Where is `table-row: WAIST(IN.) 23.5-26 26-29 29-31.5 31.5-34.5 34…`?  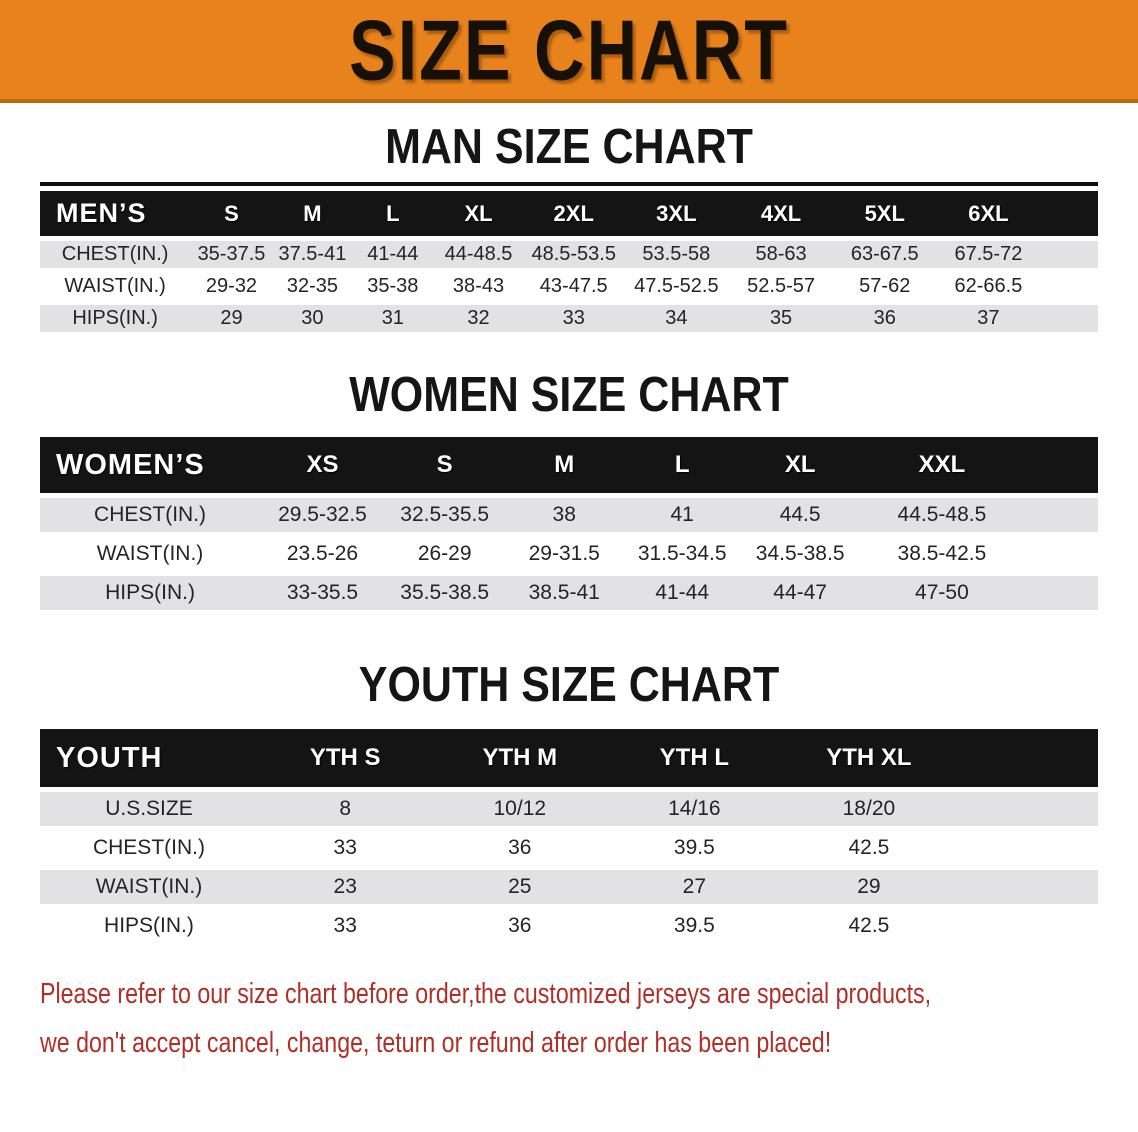 table-row: WAIST(IN.) 23.5-26 26-29 29-31.5 31.5-34.5 34… is located at coordinates (569, 554).